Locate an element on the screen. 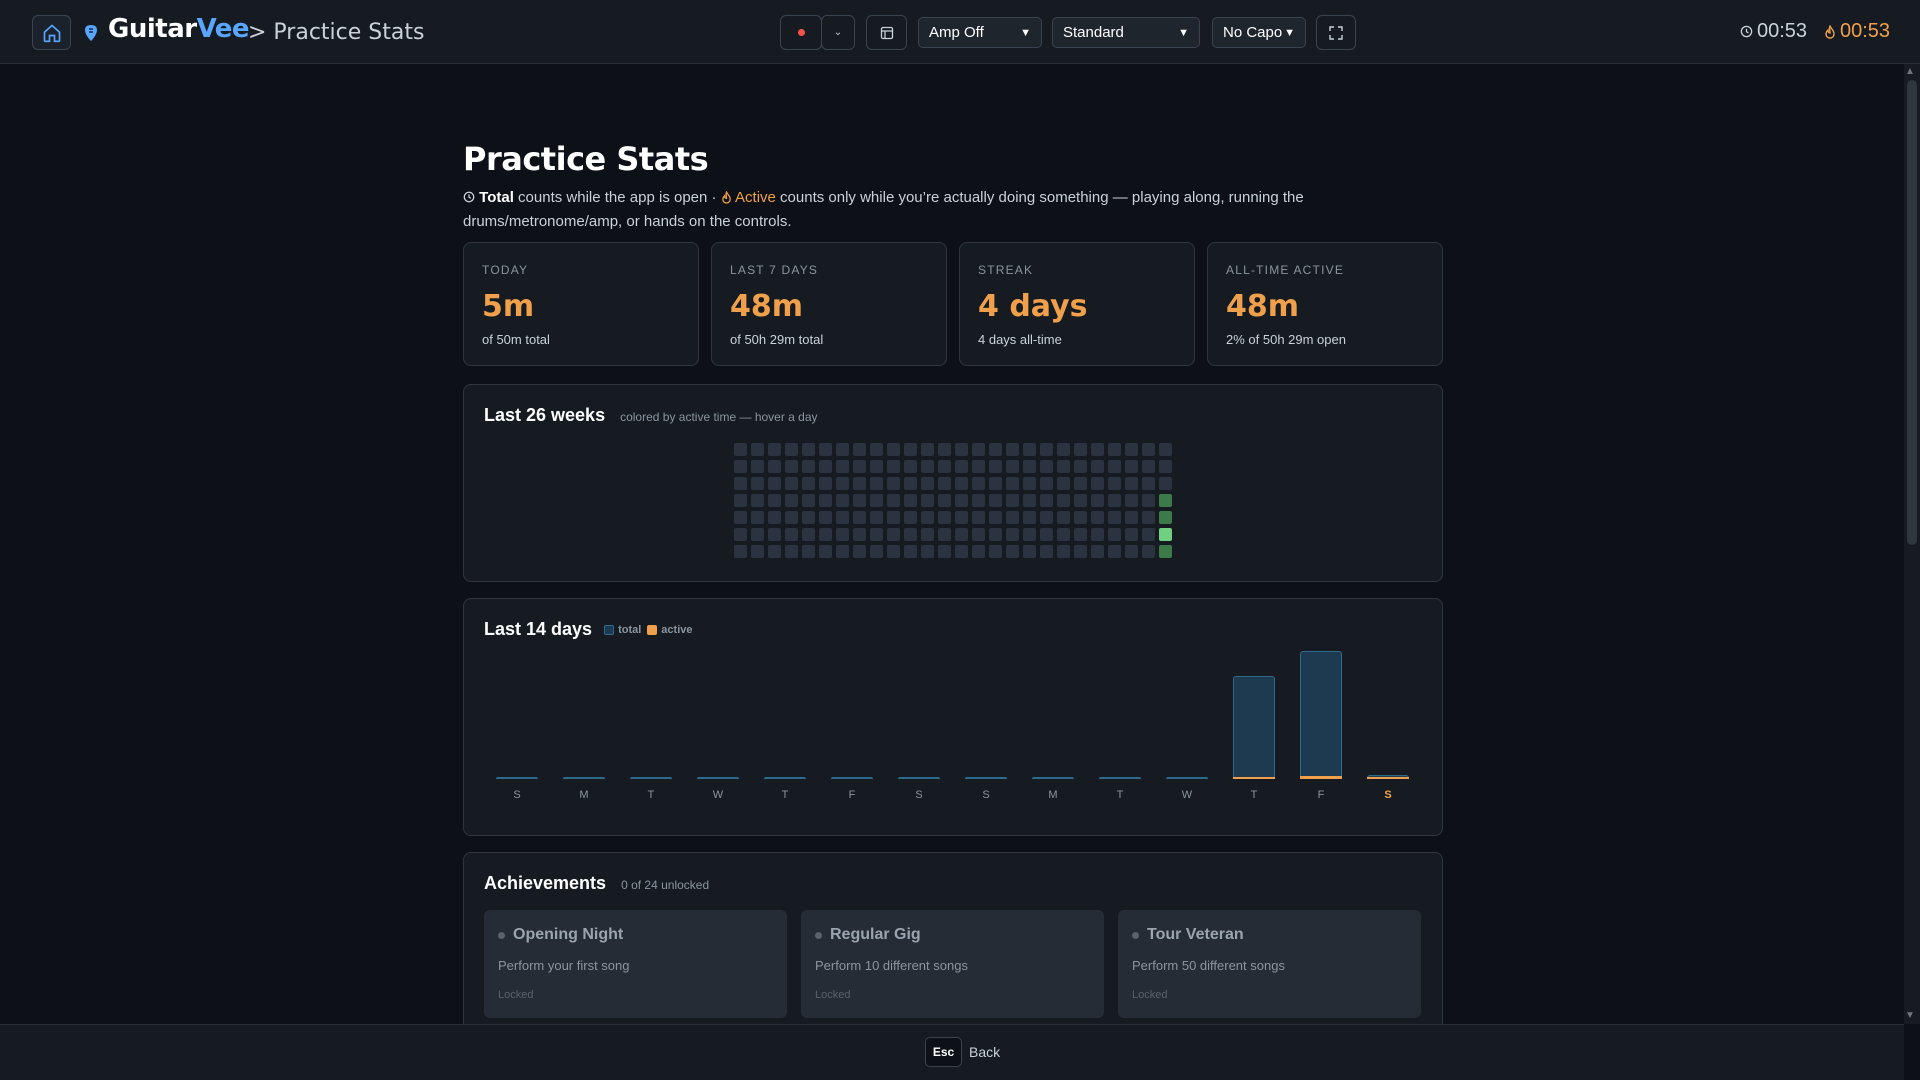 This screenshot has width=1920, height=1080. app-logo: GuitarVee is located at coordinates (179, 29).